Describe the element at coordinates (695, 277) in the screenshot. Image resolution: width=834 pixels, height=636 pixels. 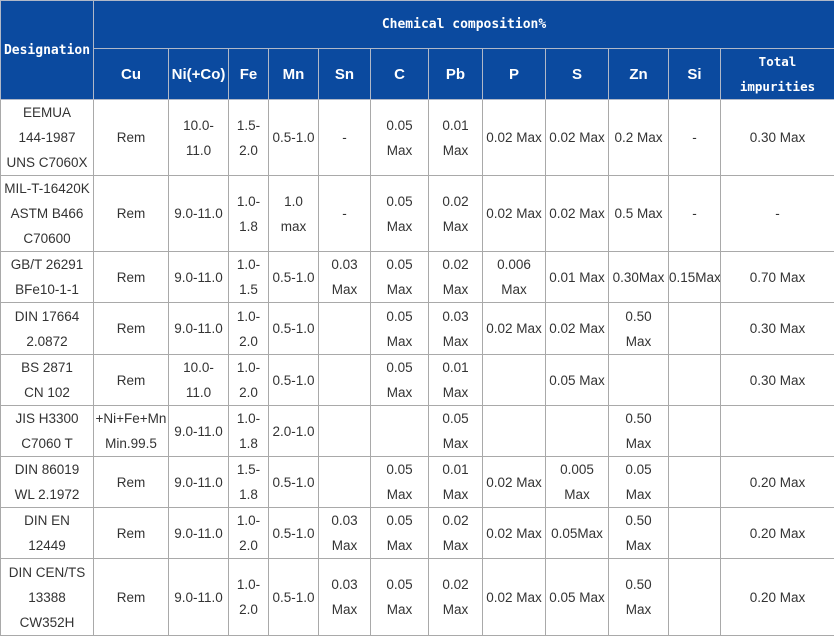
I see `value-cell: 0.15Max` at that location.